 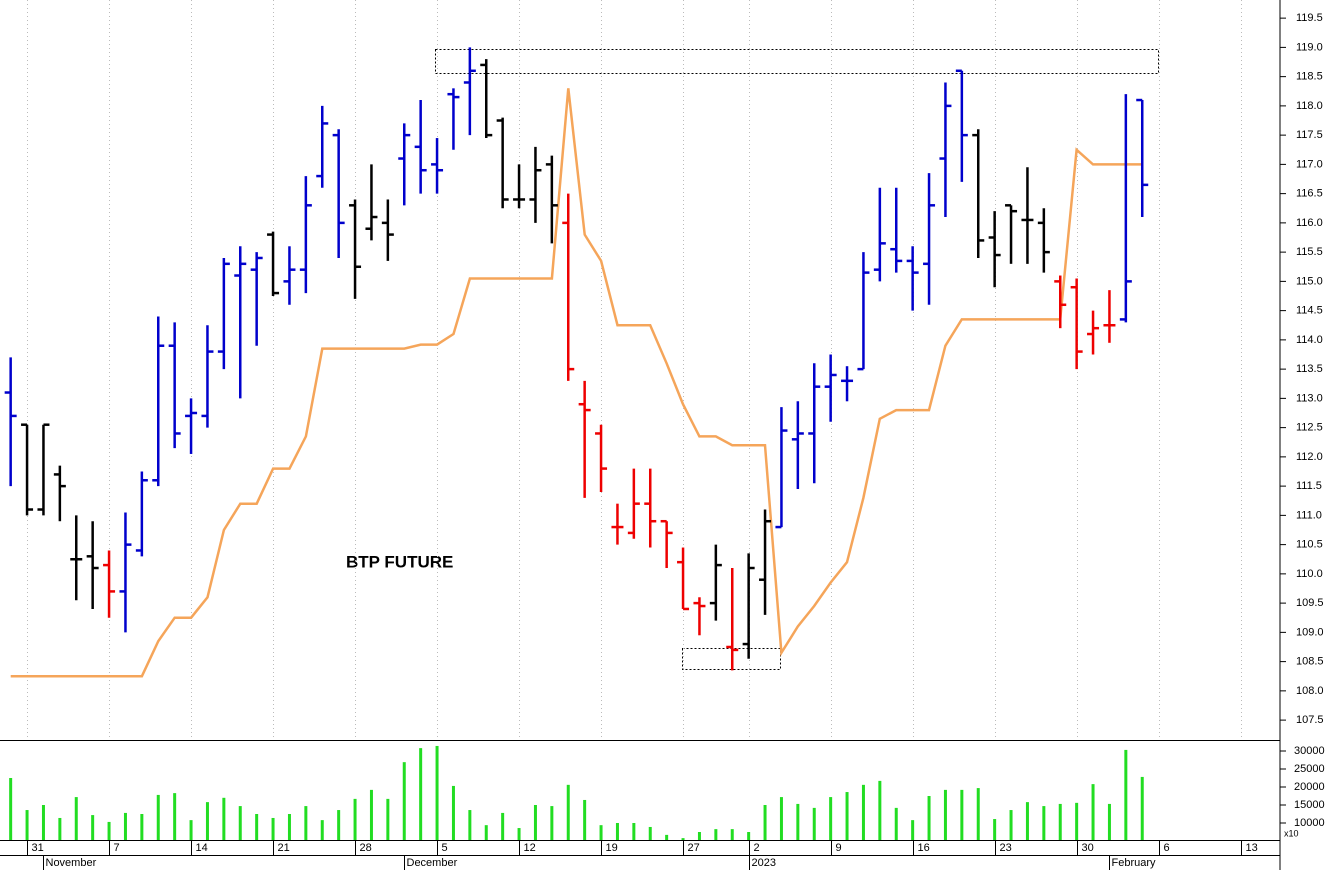 I want to click on month-label: November, so click(x=71, y=863).